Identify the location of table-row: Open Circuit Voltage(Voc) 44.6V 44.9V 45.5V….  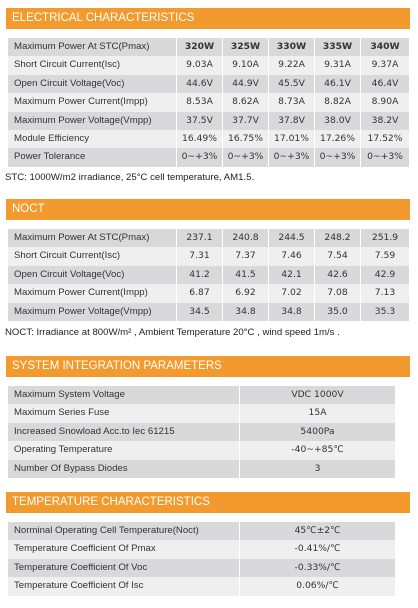
(209, 84).